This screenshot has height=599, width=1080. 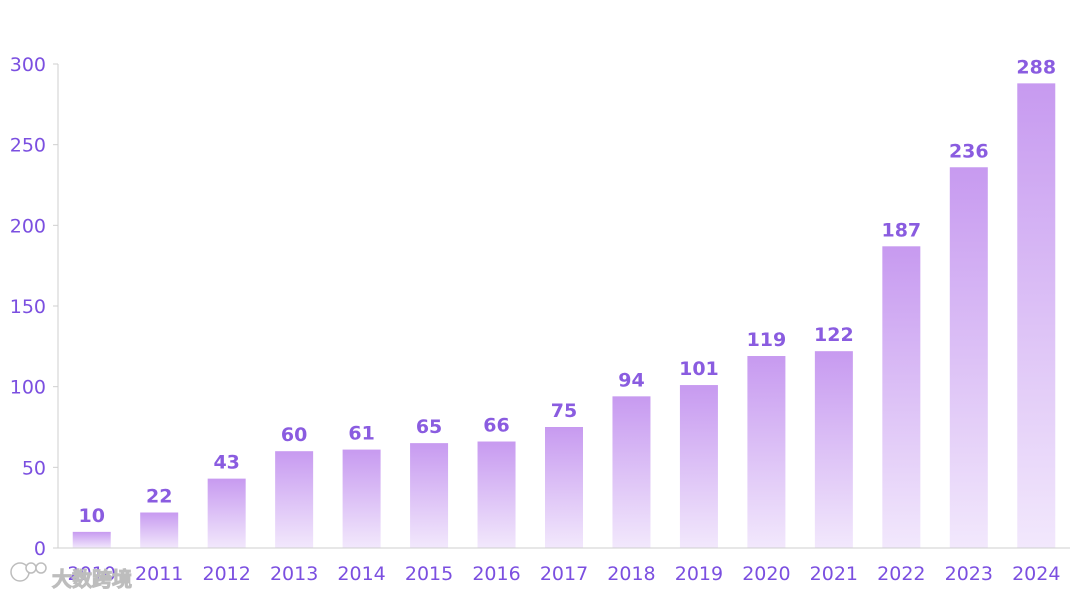 I want to click on bar-2020, so click(x=766, y=452).